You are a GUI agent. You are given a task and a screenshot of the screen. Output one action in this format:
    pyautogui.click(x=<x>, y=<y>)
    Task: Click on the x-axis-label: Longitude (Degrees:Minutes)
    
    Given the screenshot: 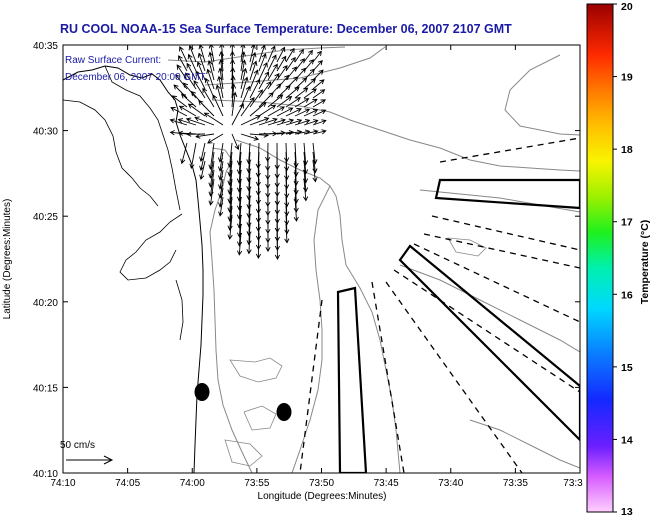 What is the action you would take?
    pyautogui.click(x=322, y=496)
    